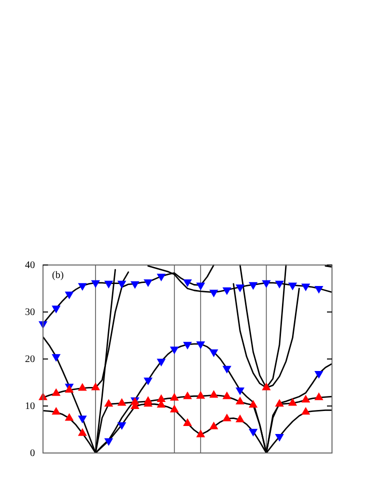  Describe the element at coordinates (30, 360) in the screenshot. I see `y-tick-label: 20` at that location.